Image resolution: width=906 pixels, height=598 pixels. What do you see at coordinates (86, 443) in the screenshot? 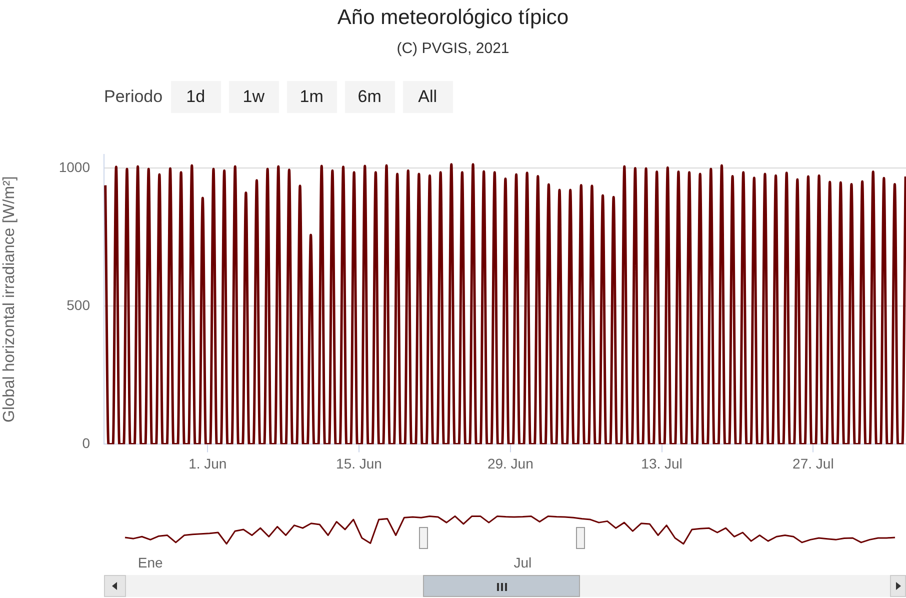
I see `y-tick-label: 0` at bounding box center [86, 443].